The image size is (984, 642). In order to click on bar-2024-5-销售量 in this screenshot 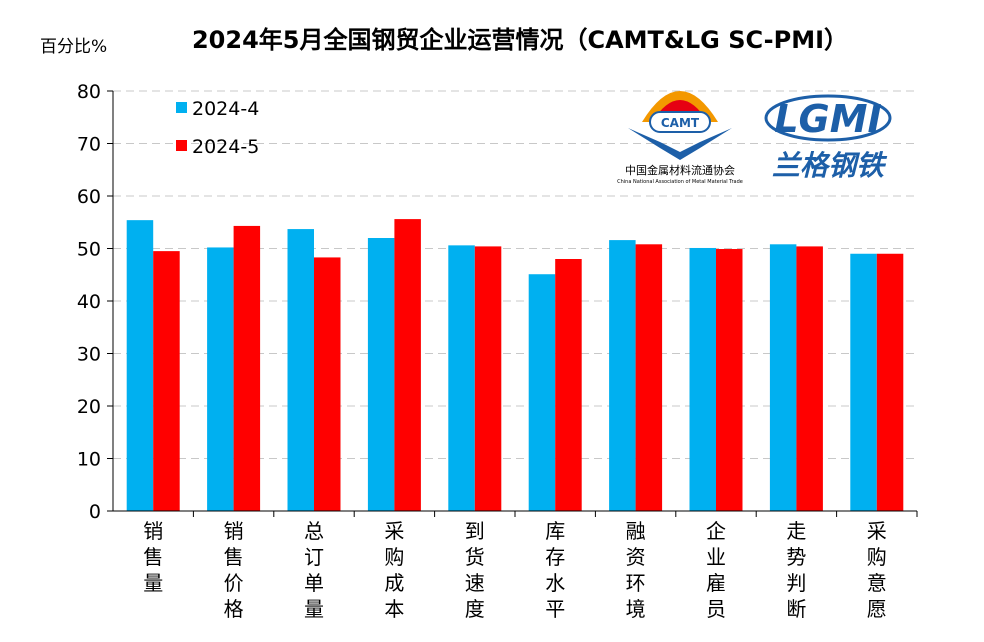, I will do `click(166, 381)`.